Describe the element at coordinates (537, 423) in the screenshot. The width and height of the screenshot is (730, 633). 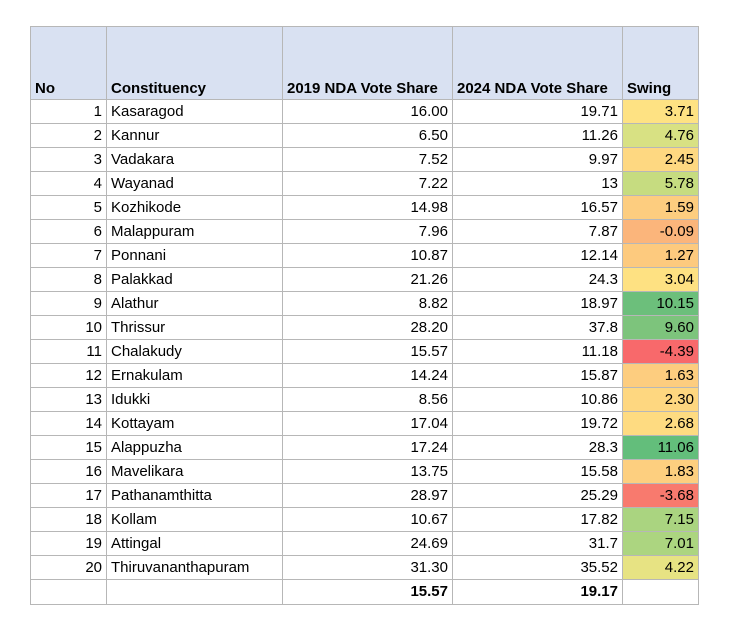
I see `vote-share-2024-cell: 19.72` at that location.